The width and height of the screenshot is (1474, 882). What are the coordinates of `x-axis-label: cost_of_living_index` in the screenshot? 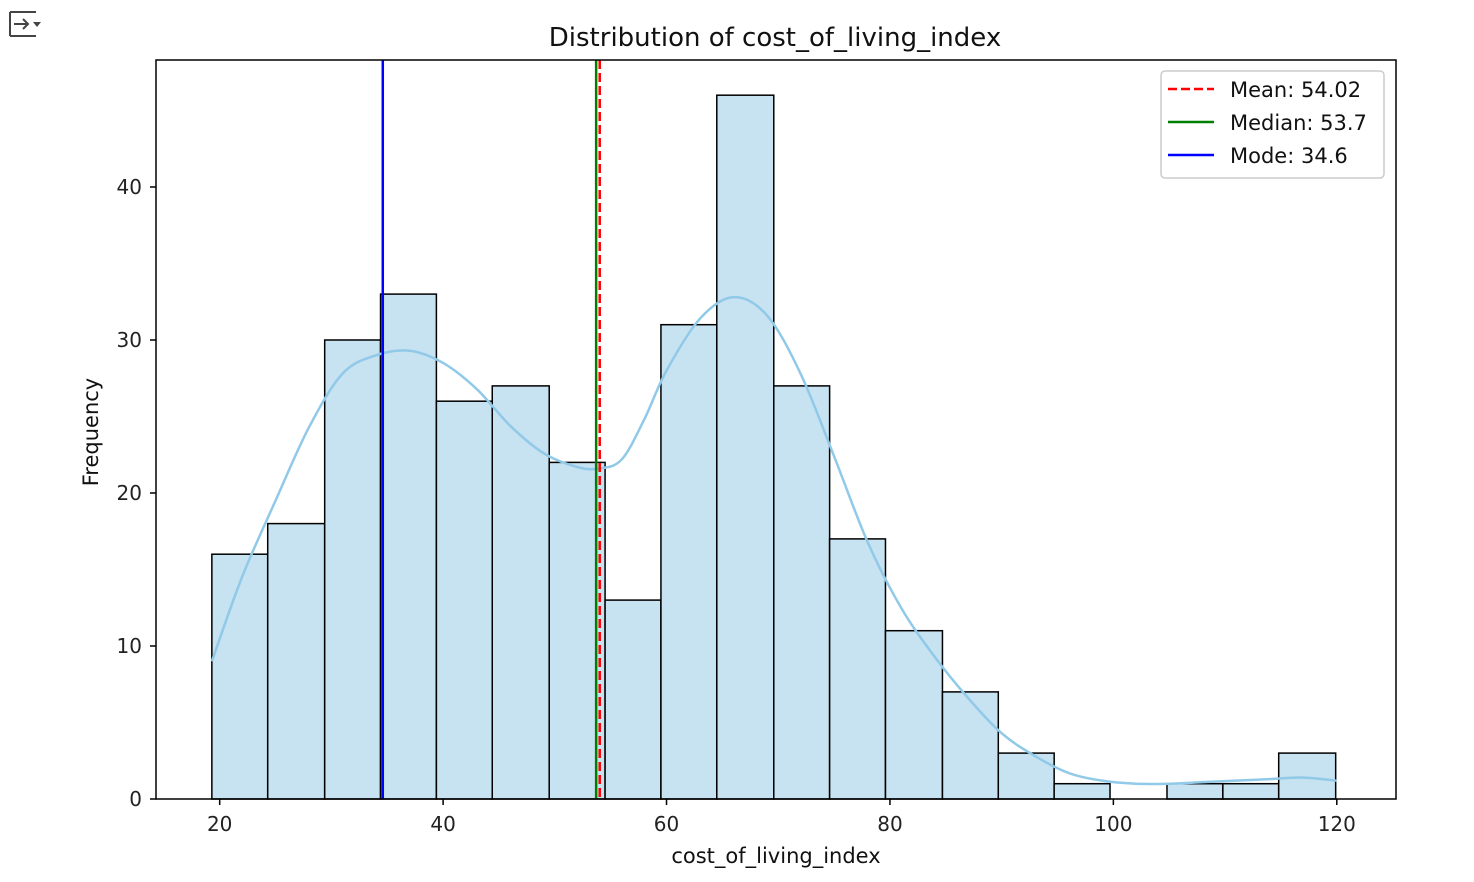 It's located at (775, 856).